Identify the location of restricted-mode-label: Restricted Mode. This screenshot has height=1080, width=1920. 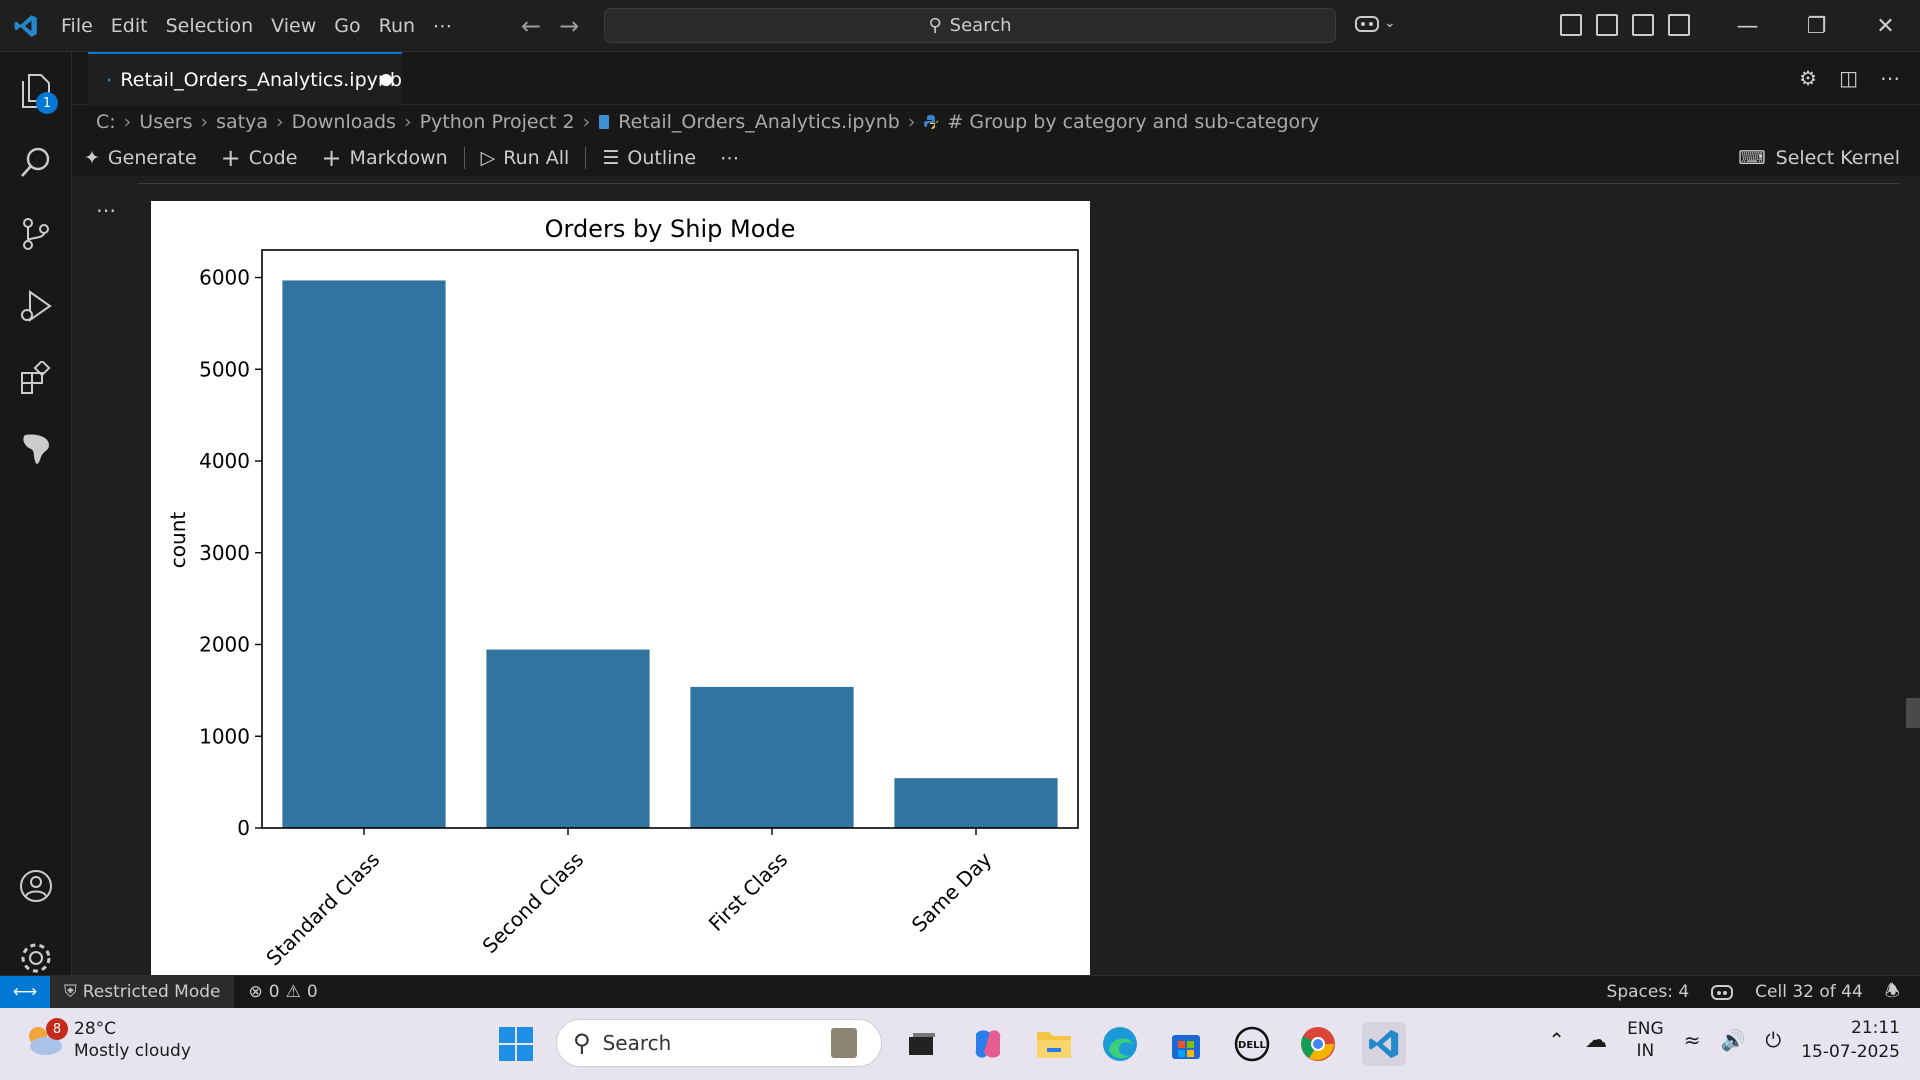
(151, 992).